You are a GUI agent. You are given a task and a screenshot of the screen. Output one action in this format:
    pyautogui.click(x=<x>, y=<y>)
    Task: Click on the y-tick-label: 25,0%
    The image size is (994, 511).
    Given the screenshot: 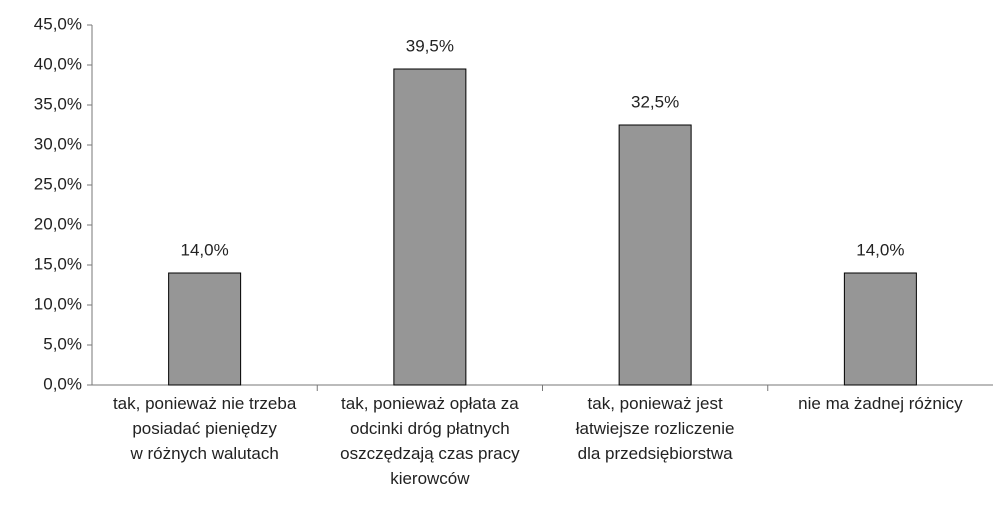 What is the action you would take?
    pyautogui.click(x=58, y=183)
    